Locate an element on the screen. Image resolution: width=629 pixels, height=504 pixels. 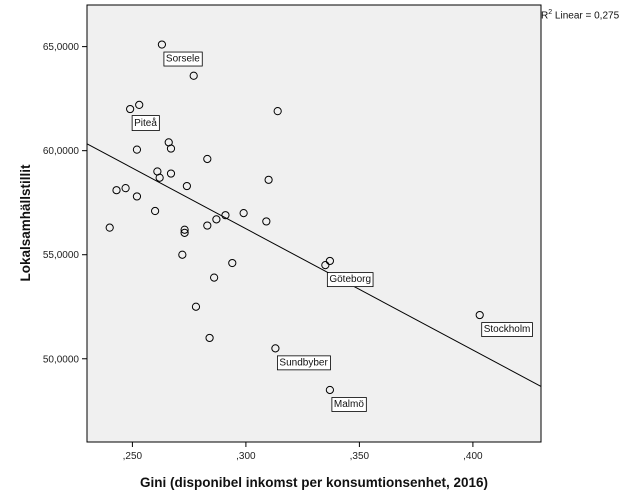
point-label: Piteå is located at coordinates (145, 123).